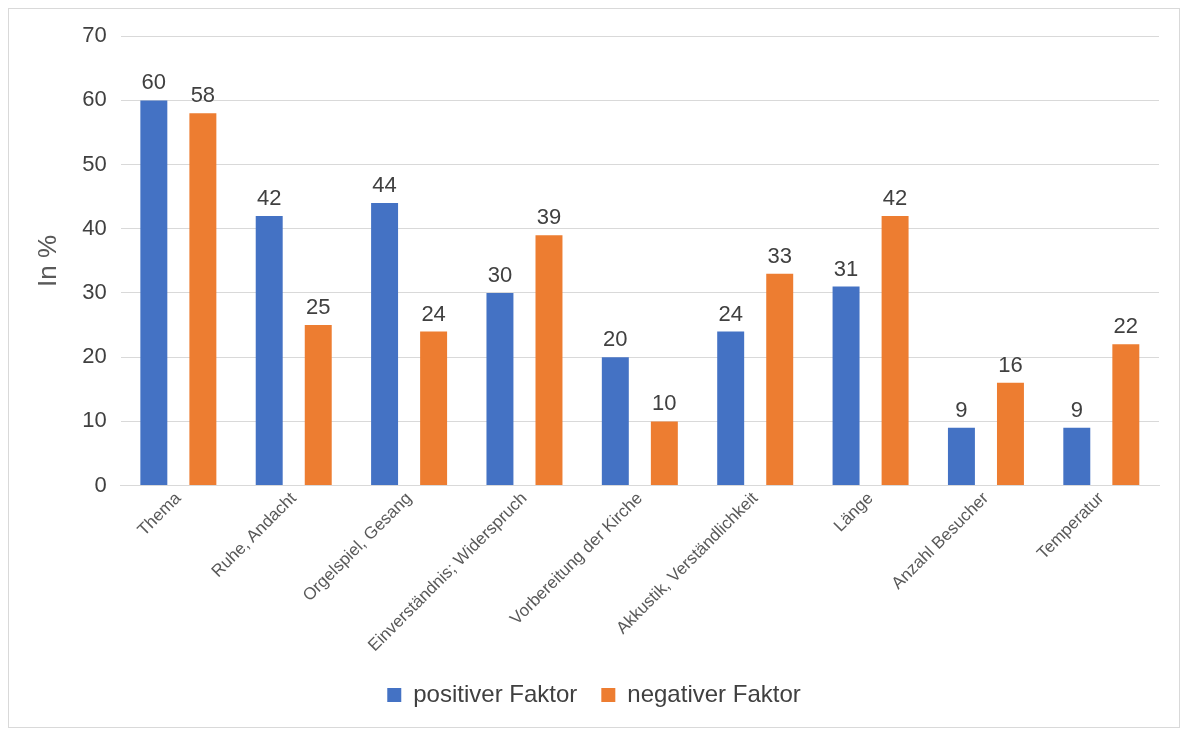 The width and height of the screenshot is (1186, 735). Describe the element at coordinates (94, 227) in the screenshot. I see `y-tick-label: 40` at that location.